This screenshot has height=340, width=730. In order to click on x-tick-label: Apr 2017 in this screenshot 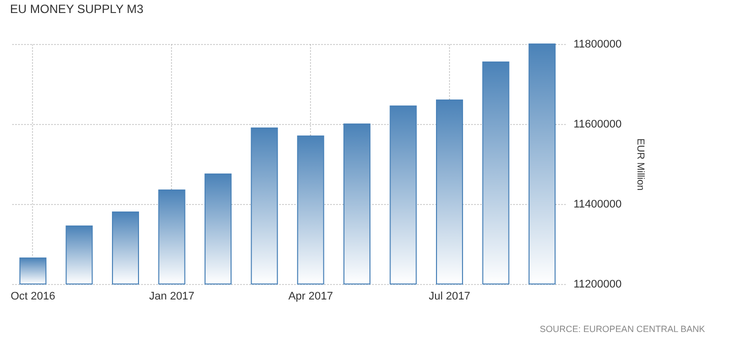, I will do `click(310, 296)`.